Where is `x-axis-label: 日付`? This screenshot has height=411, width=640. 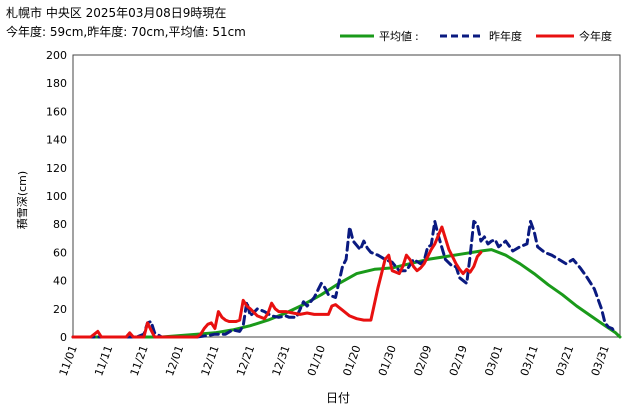
x-axis-label: 日付 is located at coordinates (338, 398).